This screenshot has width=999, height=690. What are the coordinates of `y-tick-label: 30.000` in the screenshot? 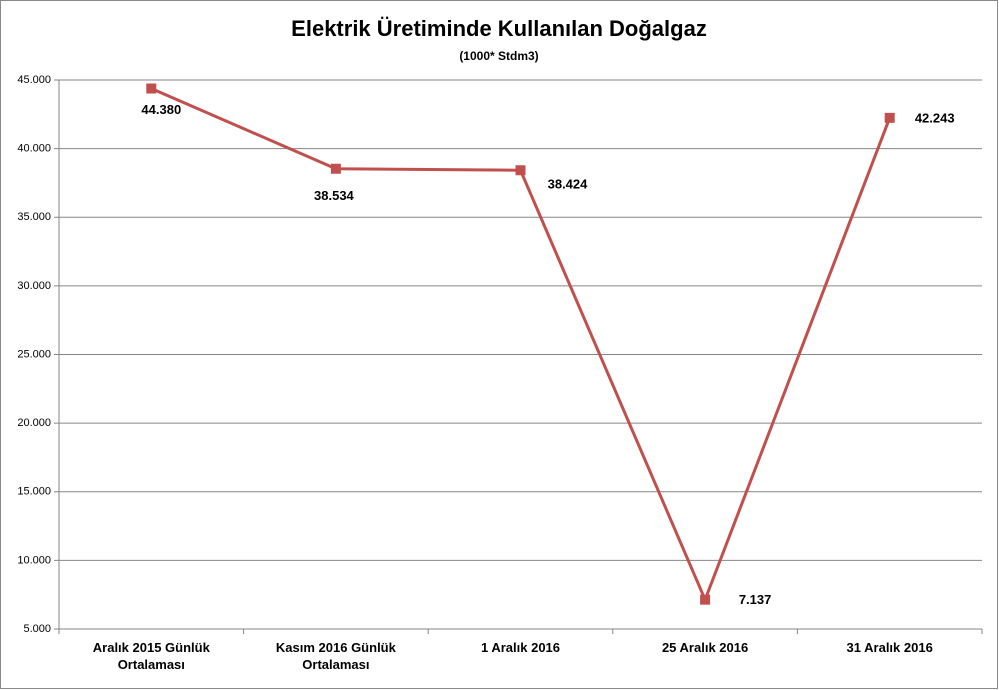 It's located at (34, 286).